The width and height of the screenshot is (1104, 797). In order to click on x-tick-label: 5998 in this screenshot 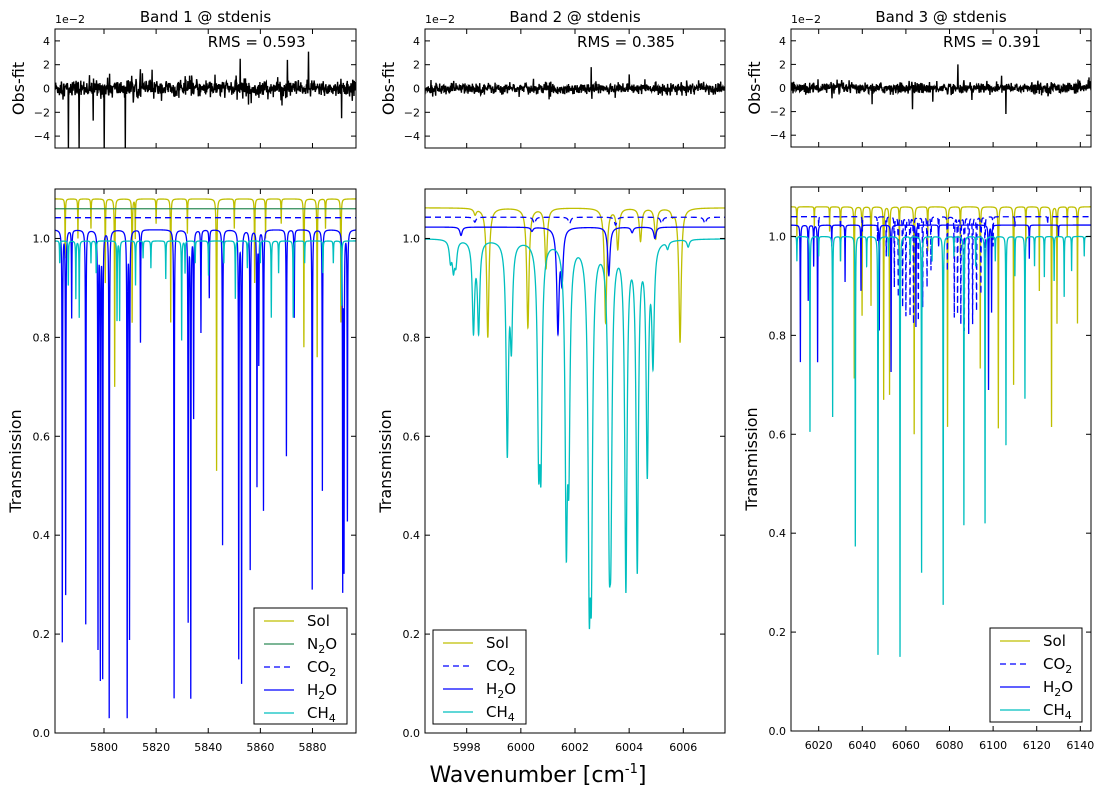, I will do `click(467, 747)`.